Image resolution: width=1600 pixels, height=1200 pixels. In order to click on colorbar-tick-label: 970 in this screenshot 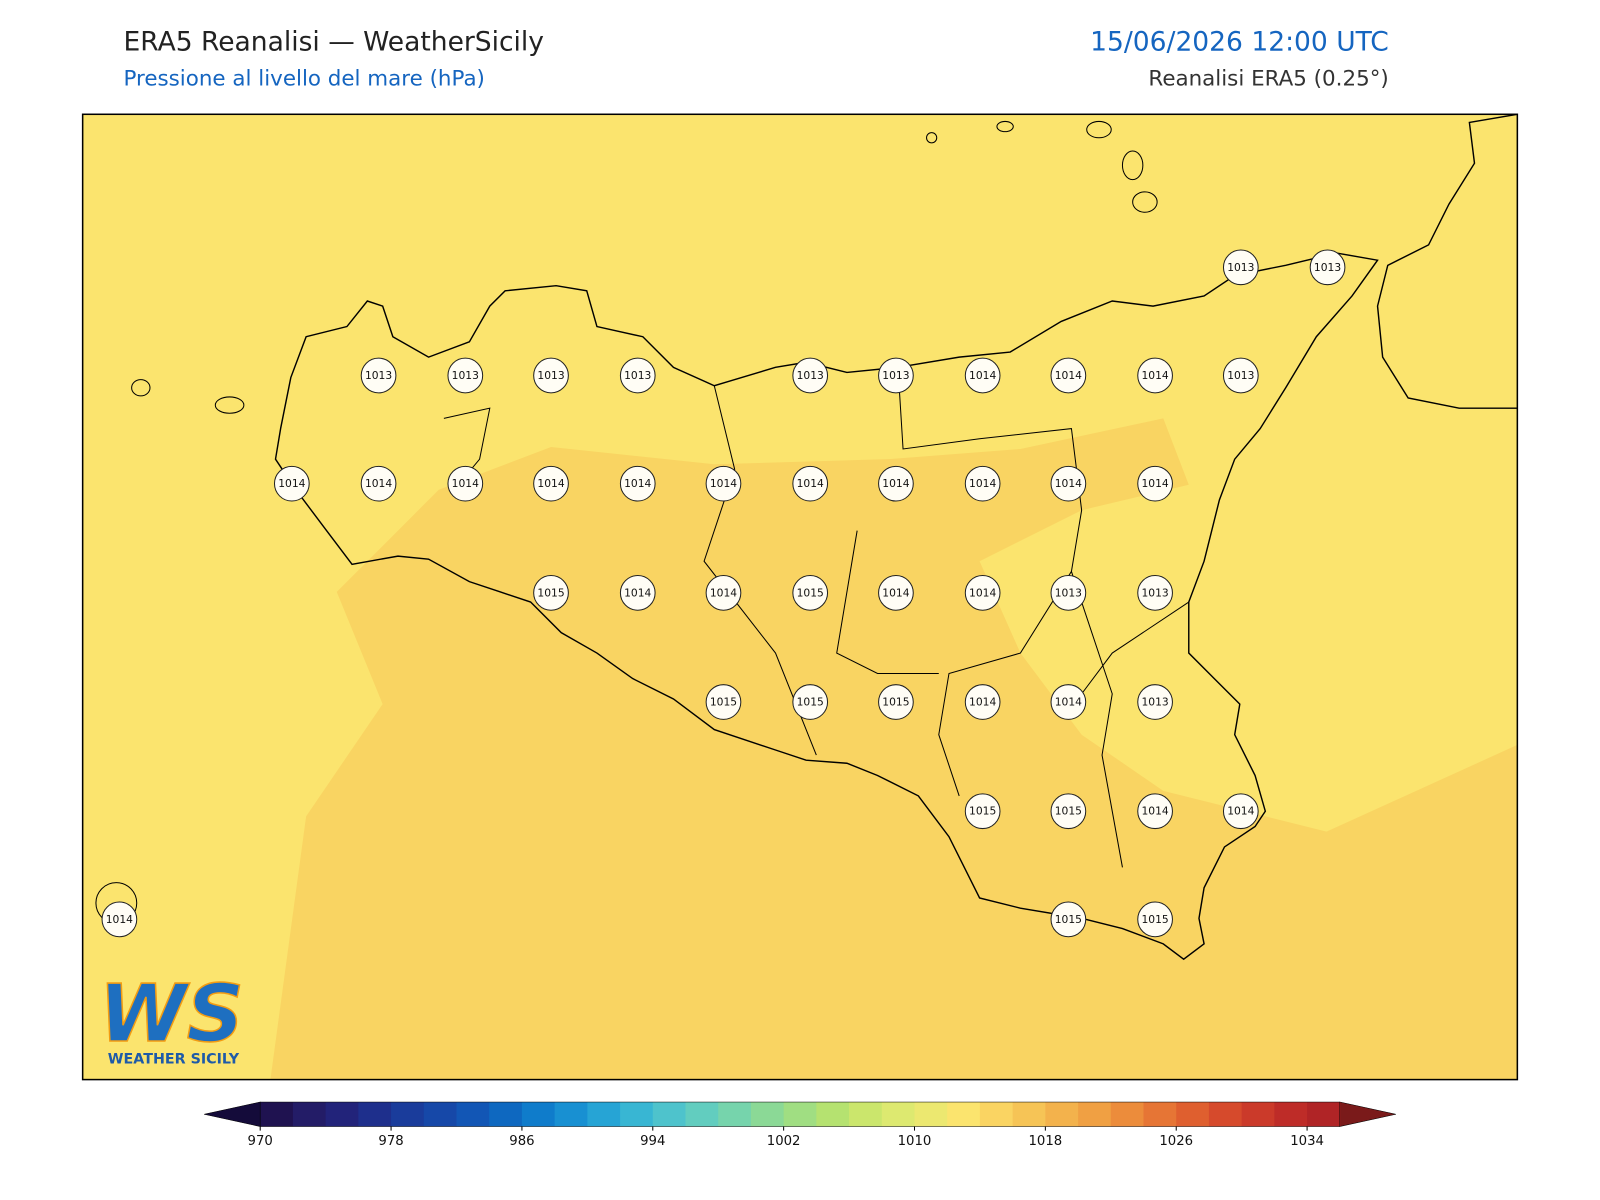, I will do `click(260, 1141)`.